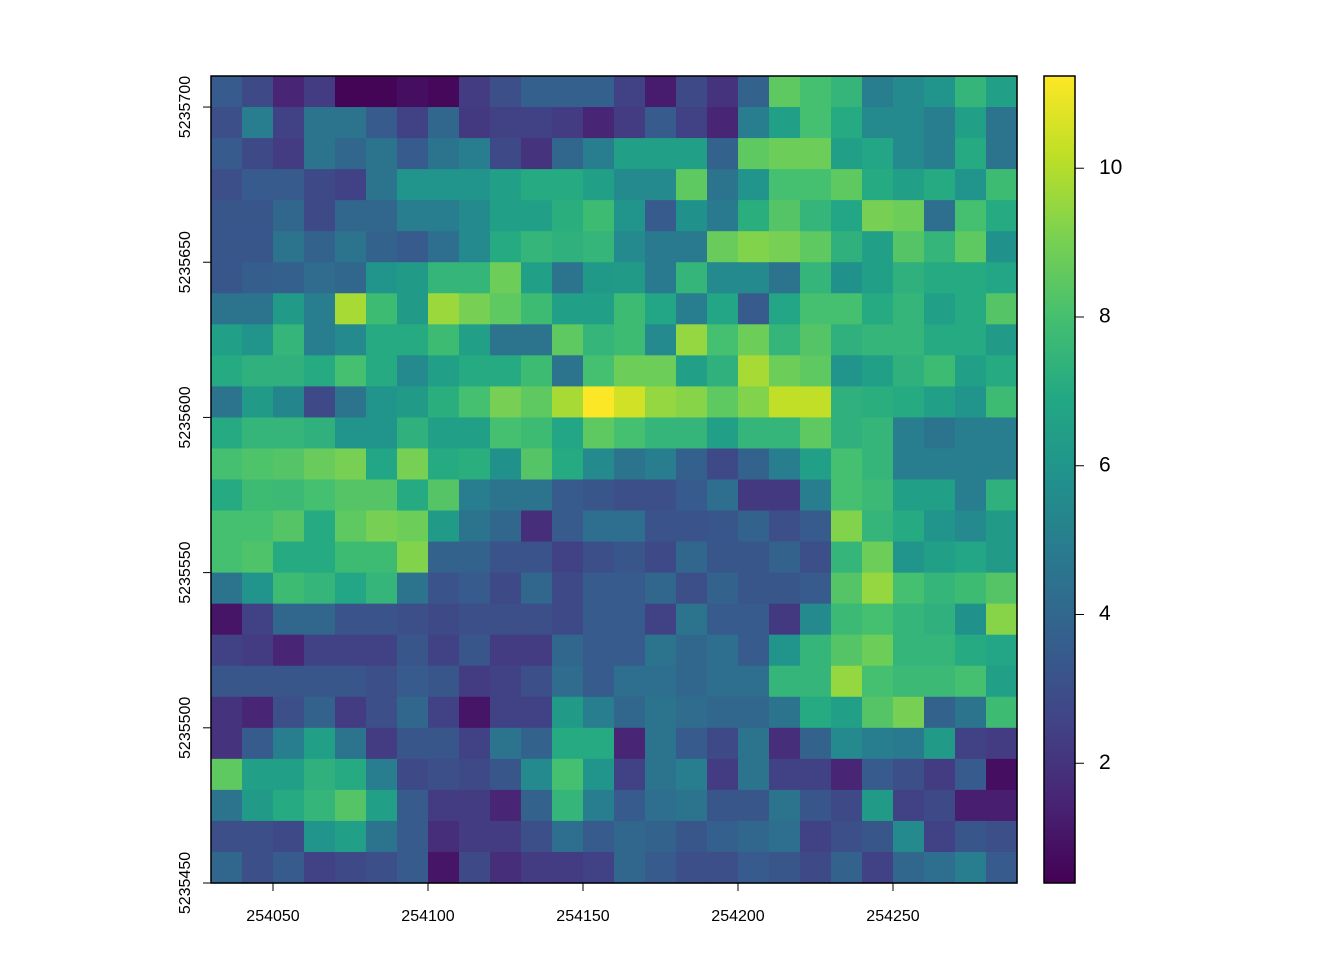  Describe the element at coordinates (185, 417) in the screenshot. I see `y-tick-label: 5235600` at that location.